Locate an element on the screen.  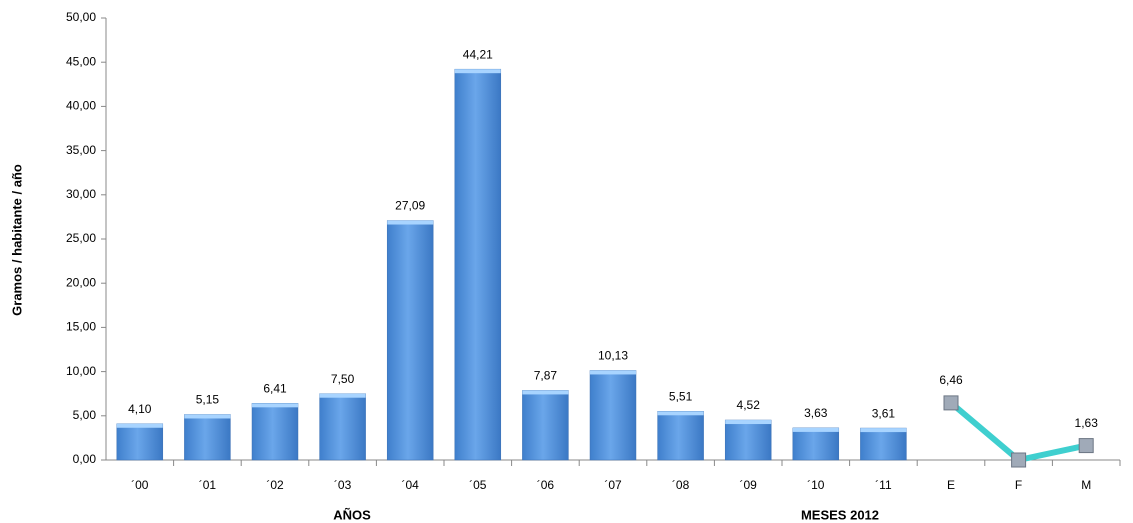
x-tick-label: ´00 is located at coordinates (140, 485).